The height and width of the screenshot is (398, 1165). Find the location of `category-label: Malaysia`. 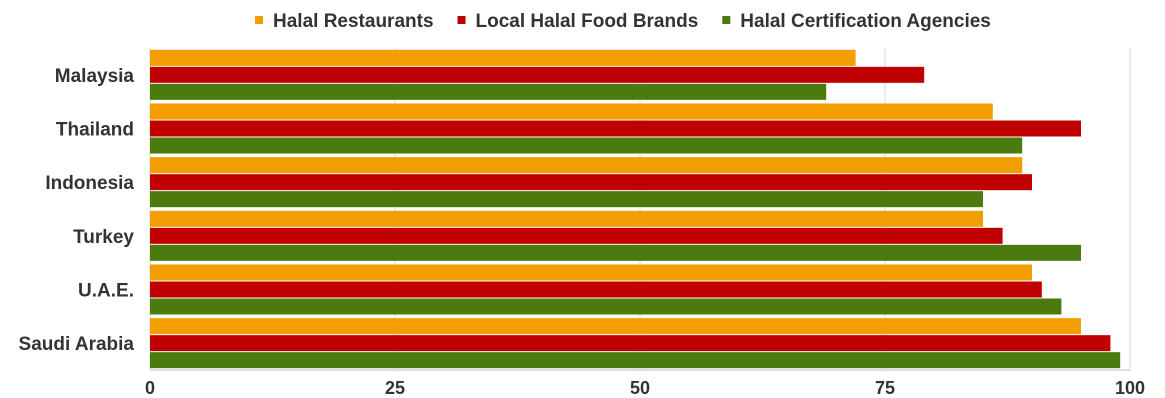

category-label: Malaysia is located at coordinates (95, 76).